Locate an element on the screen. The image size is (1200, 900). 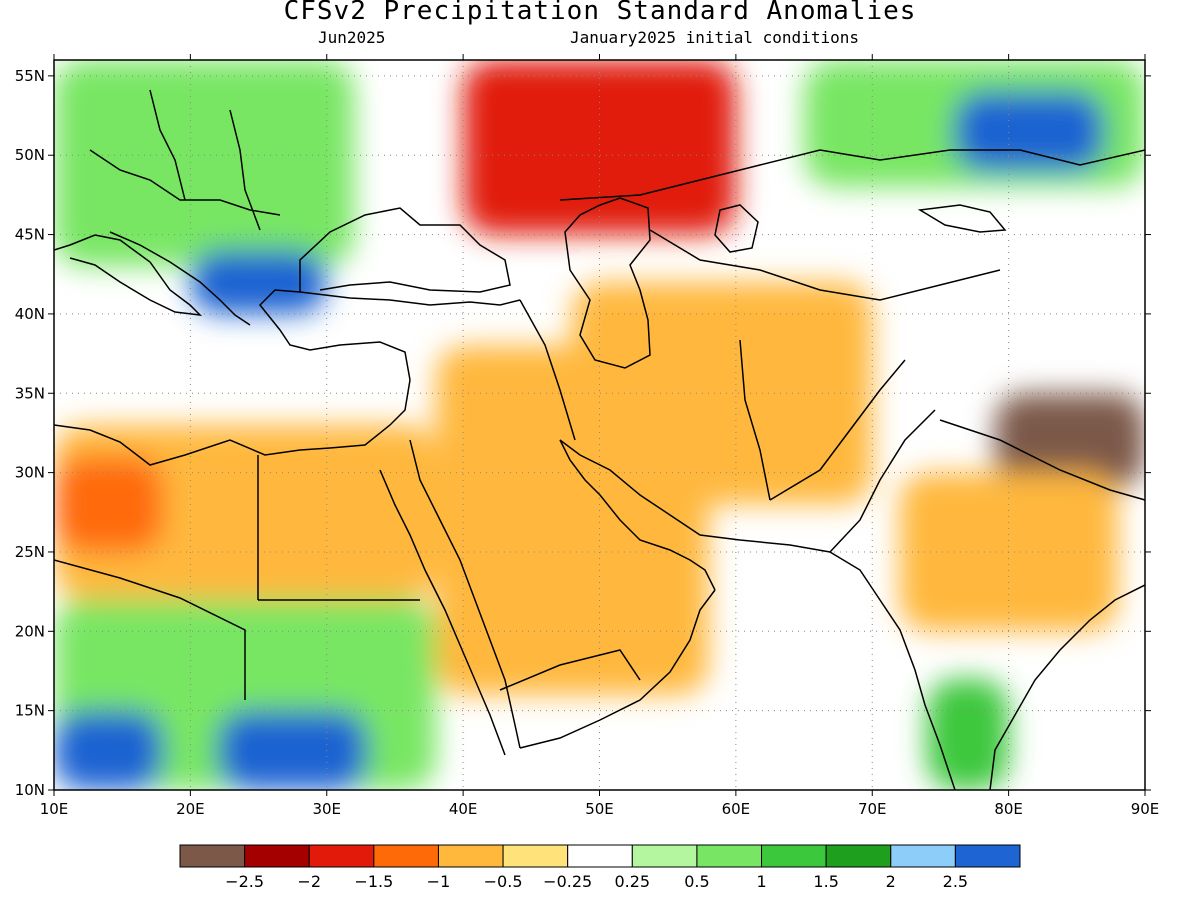
border-pakistan-india is located at coordinates (882, 481).